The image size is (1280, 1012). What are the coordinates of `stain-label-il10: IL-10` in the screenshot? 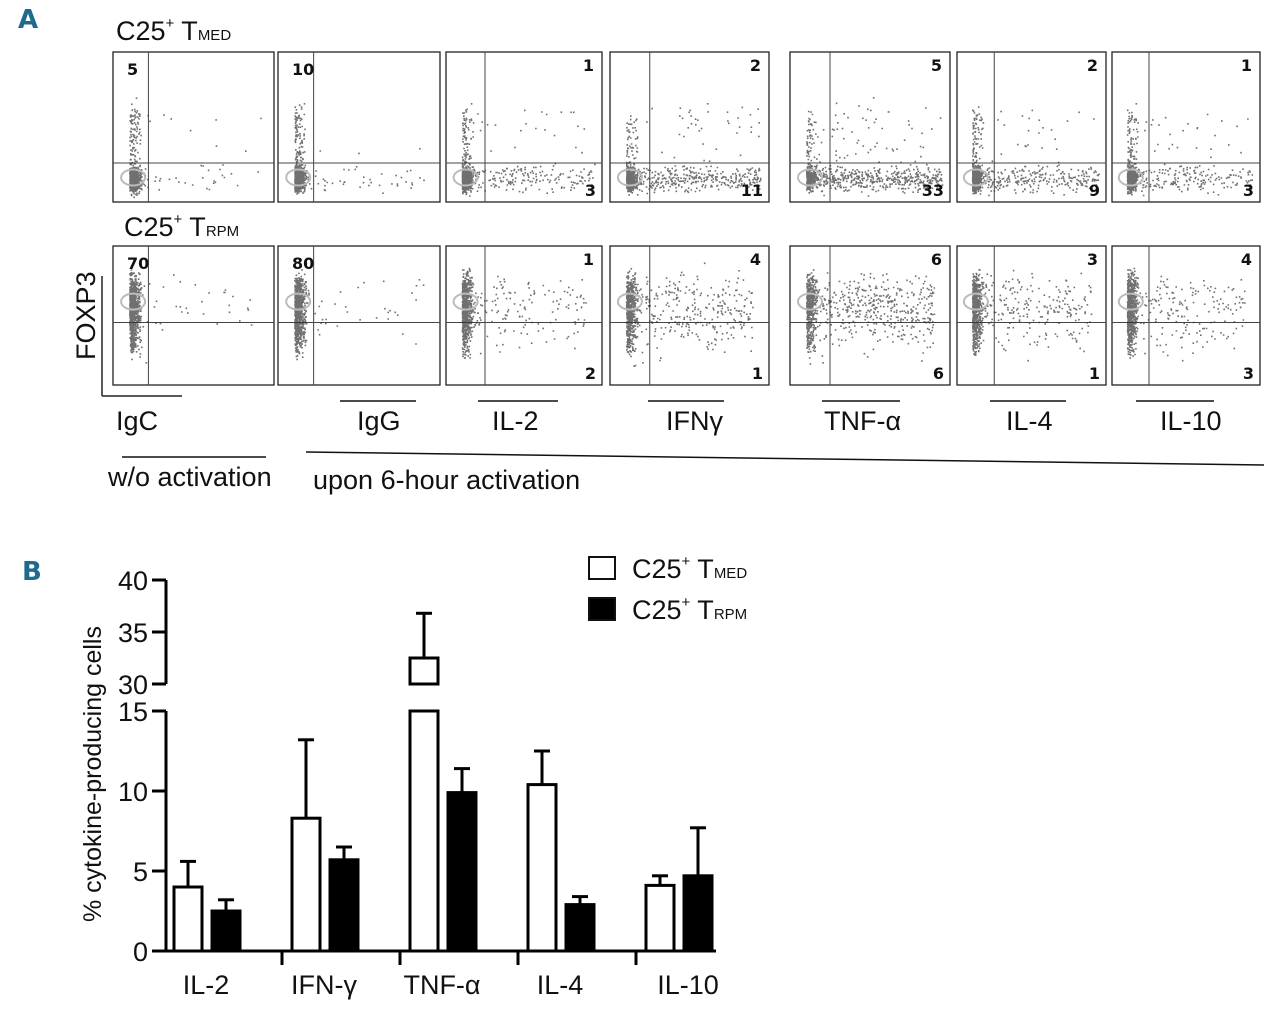 It's located at (1191, 421).